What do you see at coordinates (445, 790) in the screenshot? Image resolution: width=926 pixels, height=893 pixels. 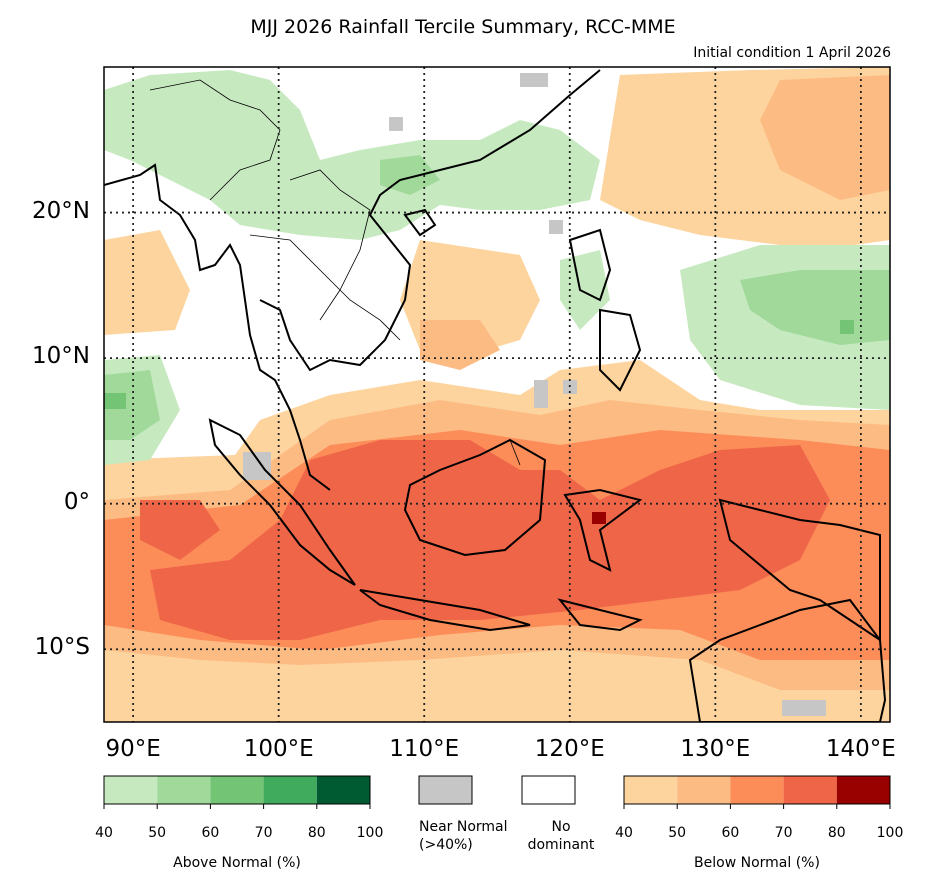 I see `near-normal-swatch` at bounding box center [445, 790].